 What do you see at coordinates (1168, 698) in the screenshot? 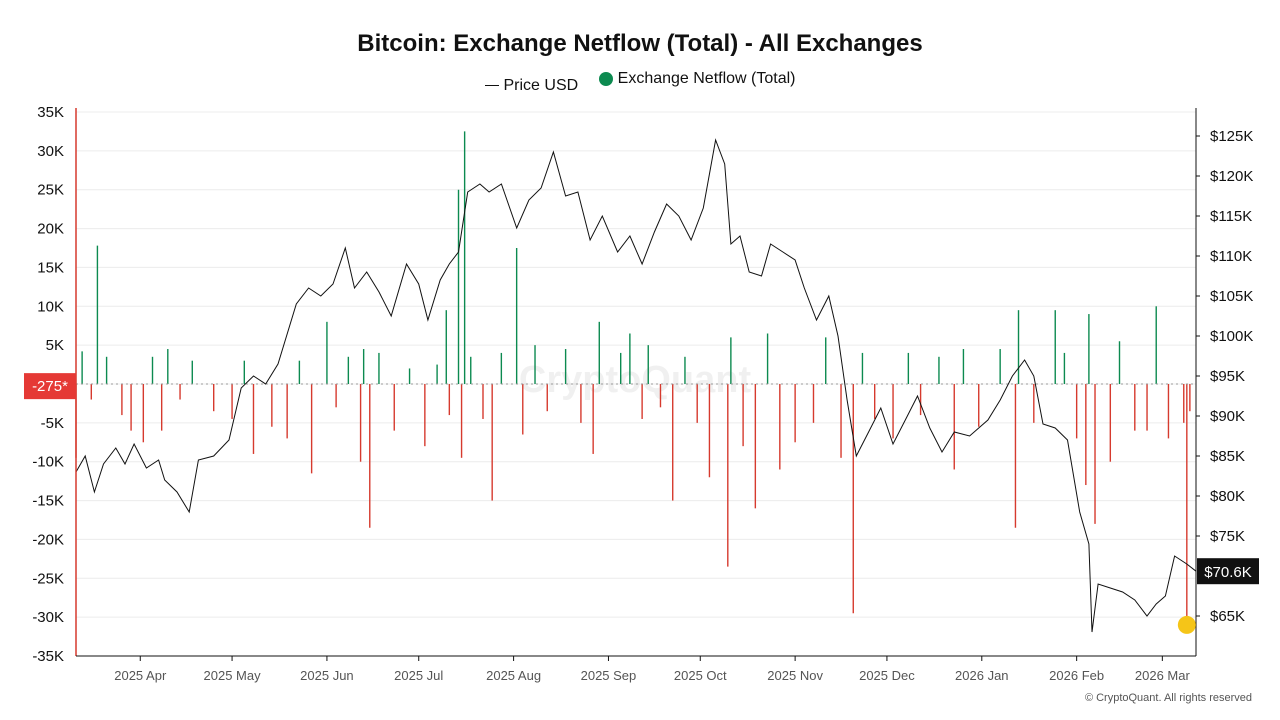
I see `copyright-notice: © CryptoQuant. All rights reserved` at bounding box center [1168, 698].